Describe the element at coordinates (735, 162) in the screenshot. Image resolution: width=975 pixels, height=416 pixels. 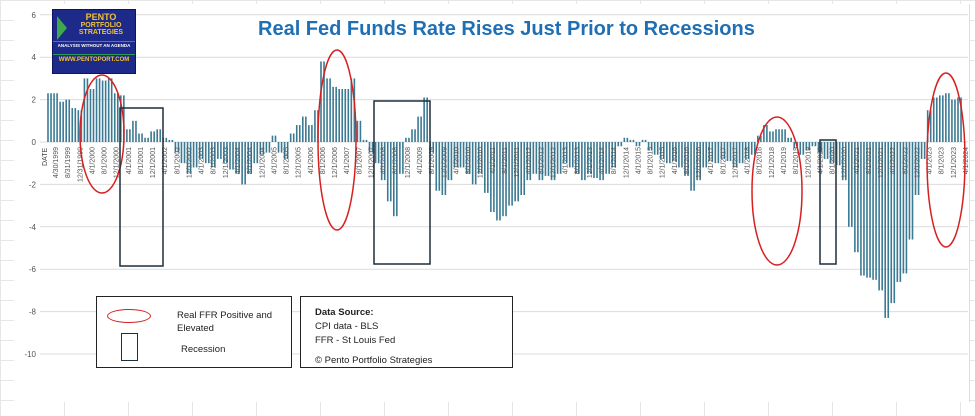
I see `x-tick-label: 12/1/2017` at that location.